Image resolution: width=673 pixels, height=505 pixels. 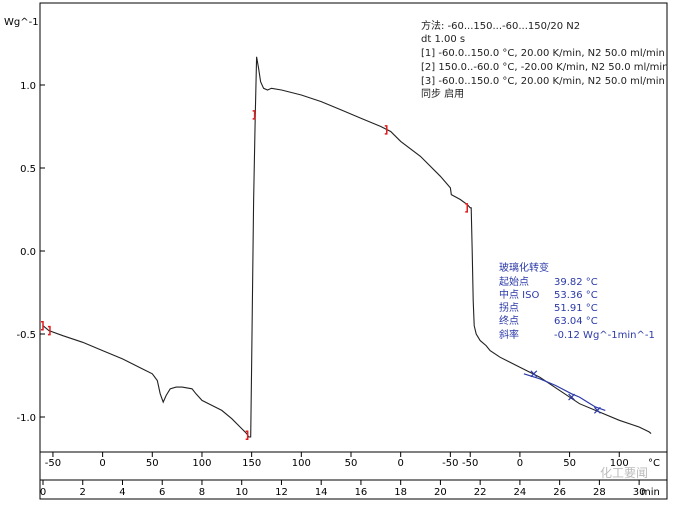 What do you see at coordinates (509, 334) in the screenshot?
I see `glass-slope-label: 斜率` at bounding box center [509, 334].